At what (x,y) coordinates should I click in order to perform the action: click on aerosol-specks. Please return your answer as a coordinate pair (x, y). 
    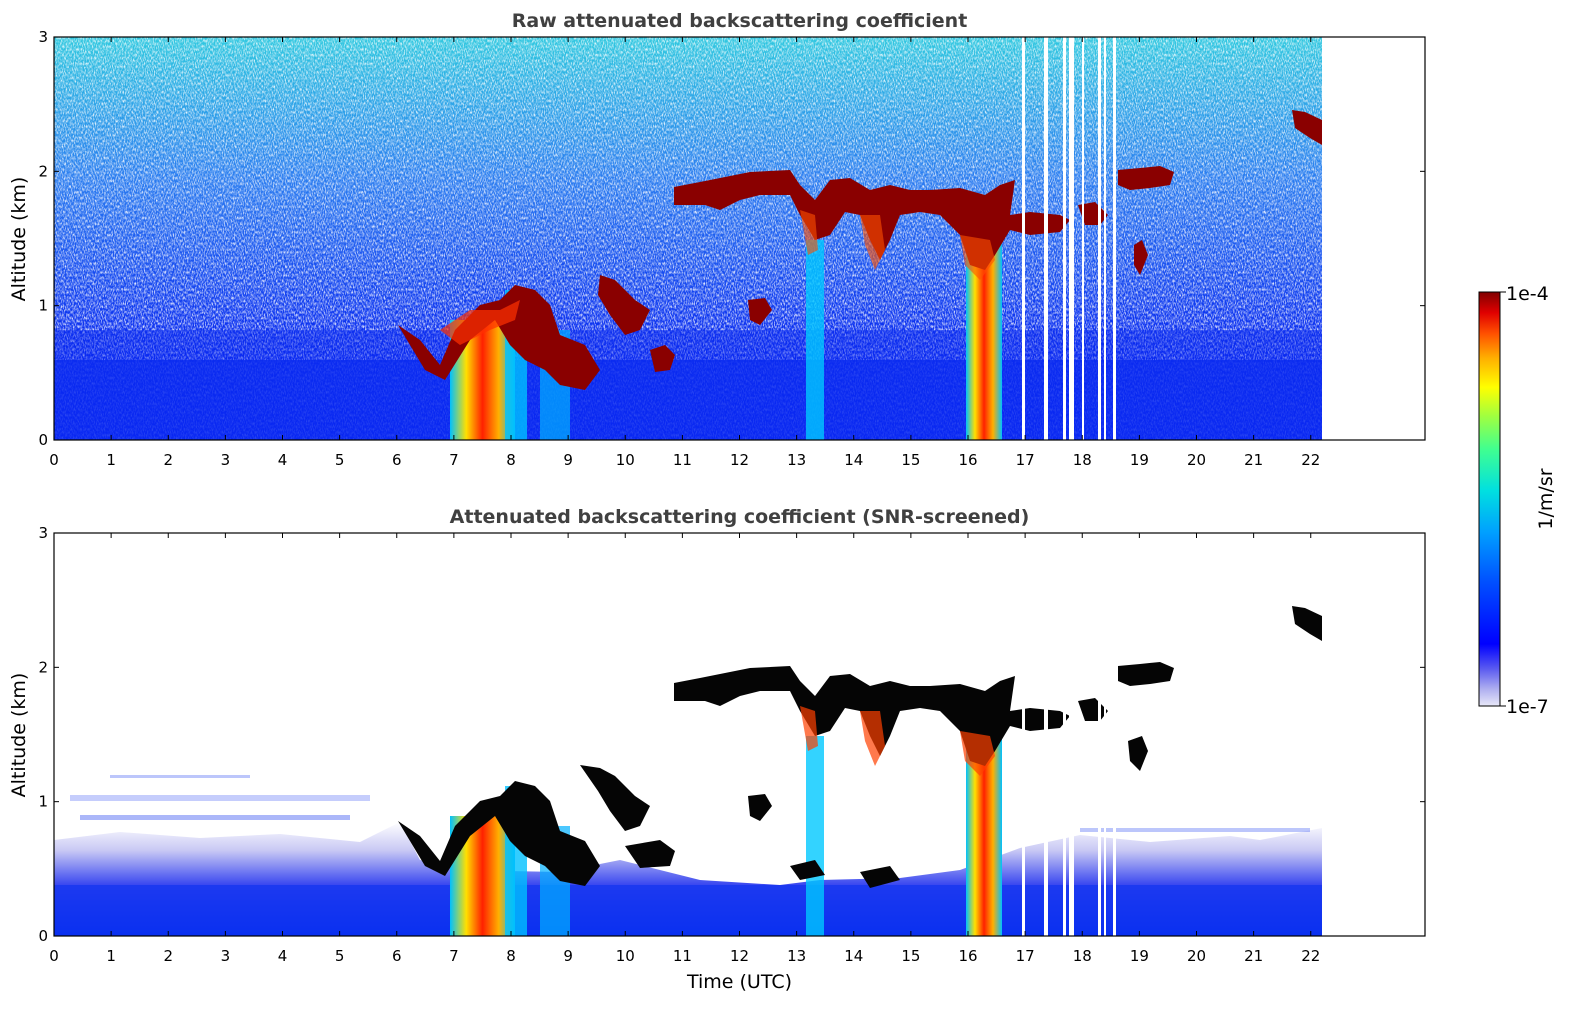
    Looking at the image, I should click on (690, 803).